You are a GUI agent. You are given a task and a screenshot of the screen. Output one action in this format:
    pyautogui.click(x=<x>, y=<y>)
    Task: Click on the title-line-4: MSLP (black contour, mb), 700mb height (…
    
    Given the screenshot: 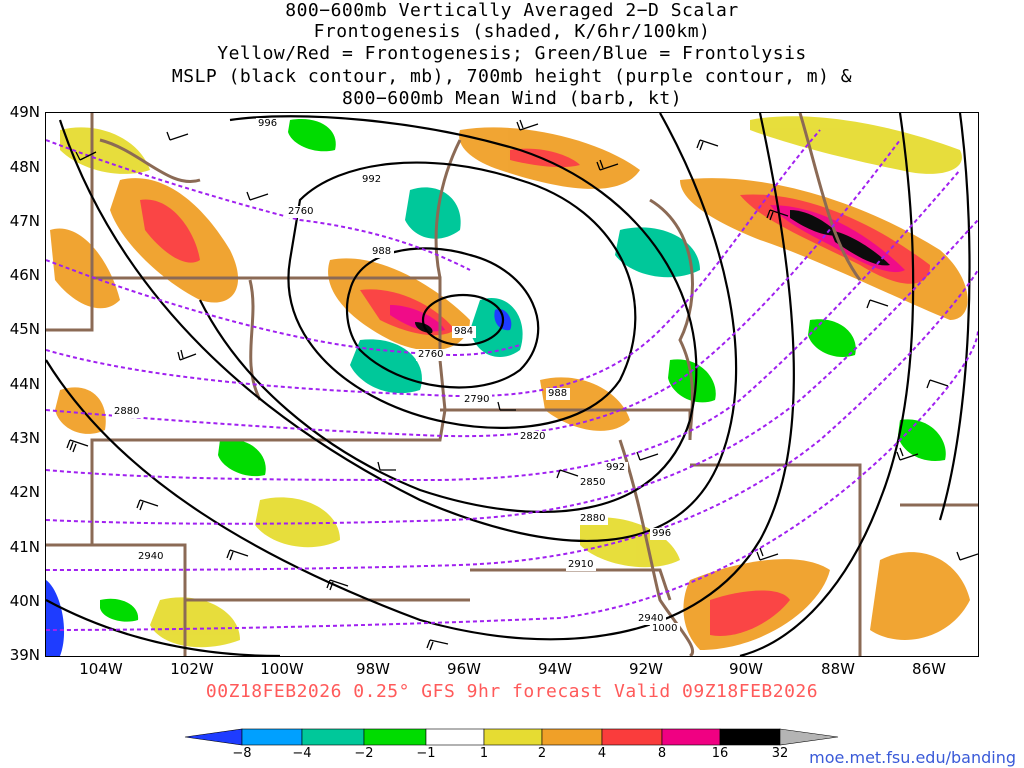 What is the action you would take?
    pyautogui.click(x=512, y=76)
    